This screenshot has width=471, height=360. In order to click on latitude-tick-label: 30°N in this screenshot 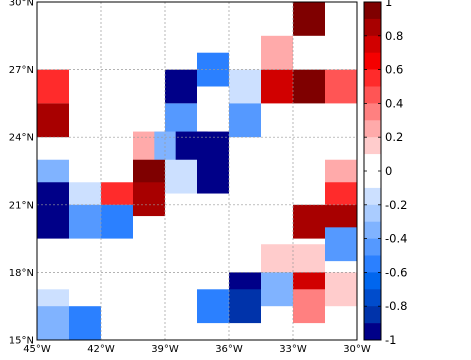, I will do `click(21, 4)`.